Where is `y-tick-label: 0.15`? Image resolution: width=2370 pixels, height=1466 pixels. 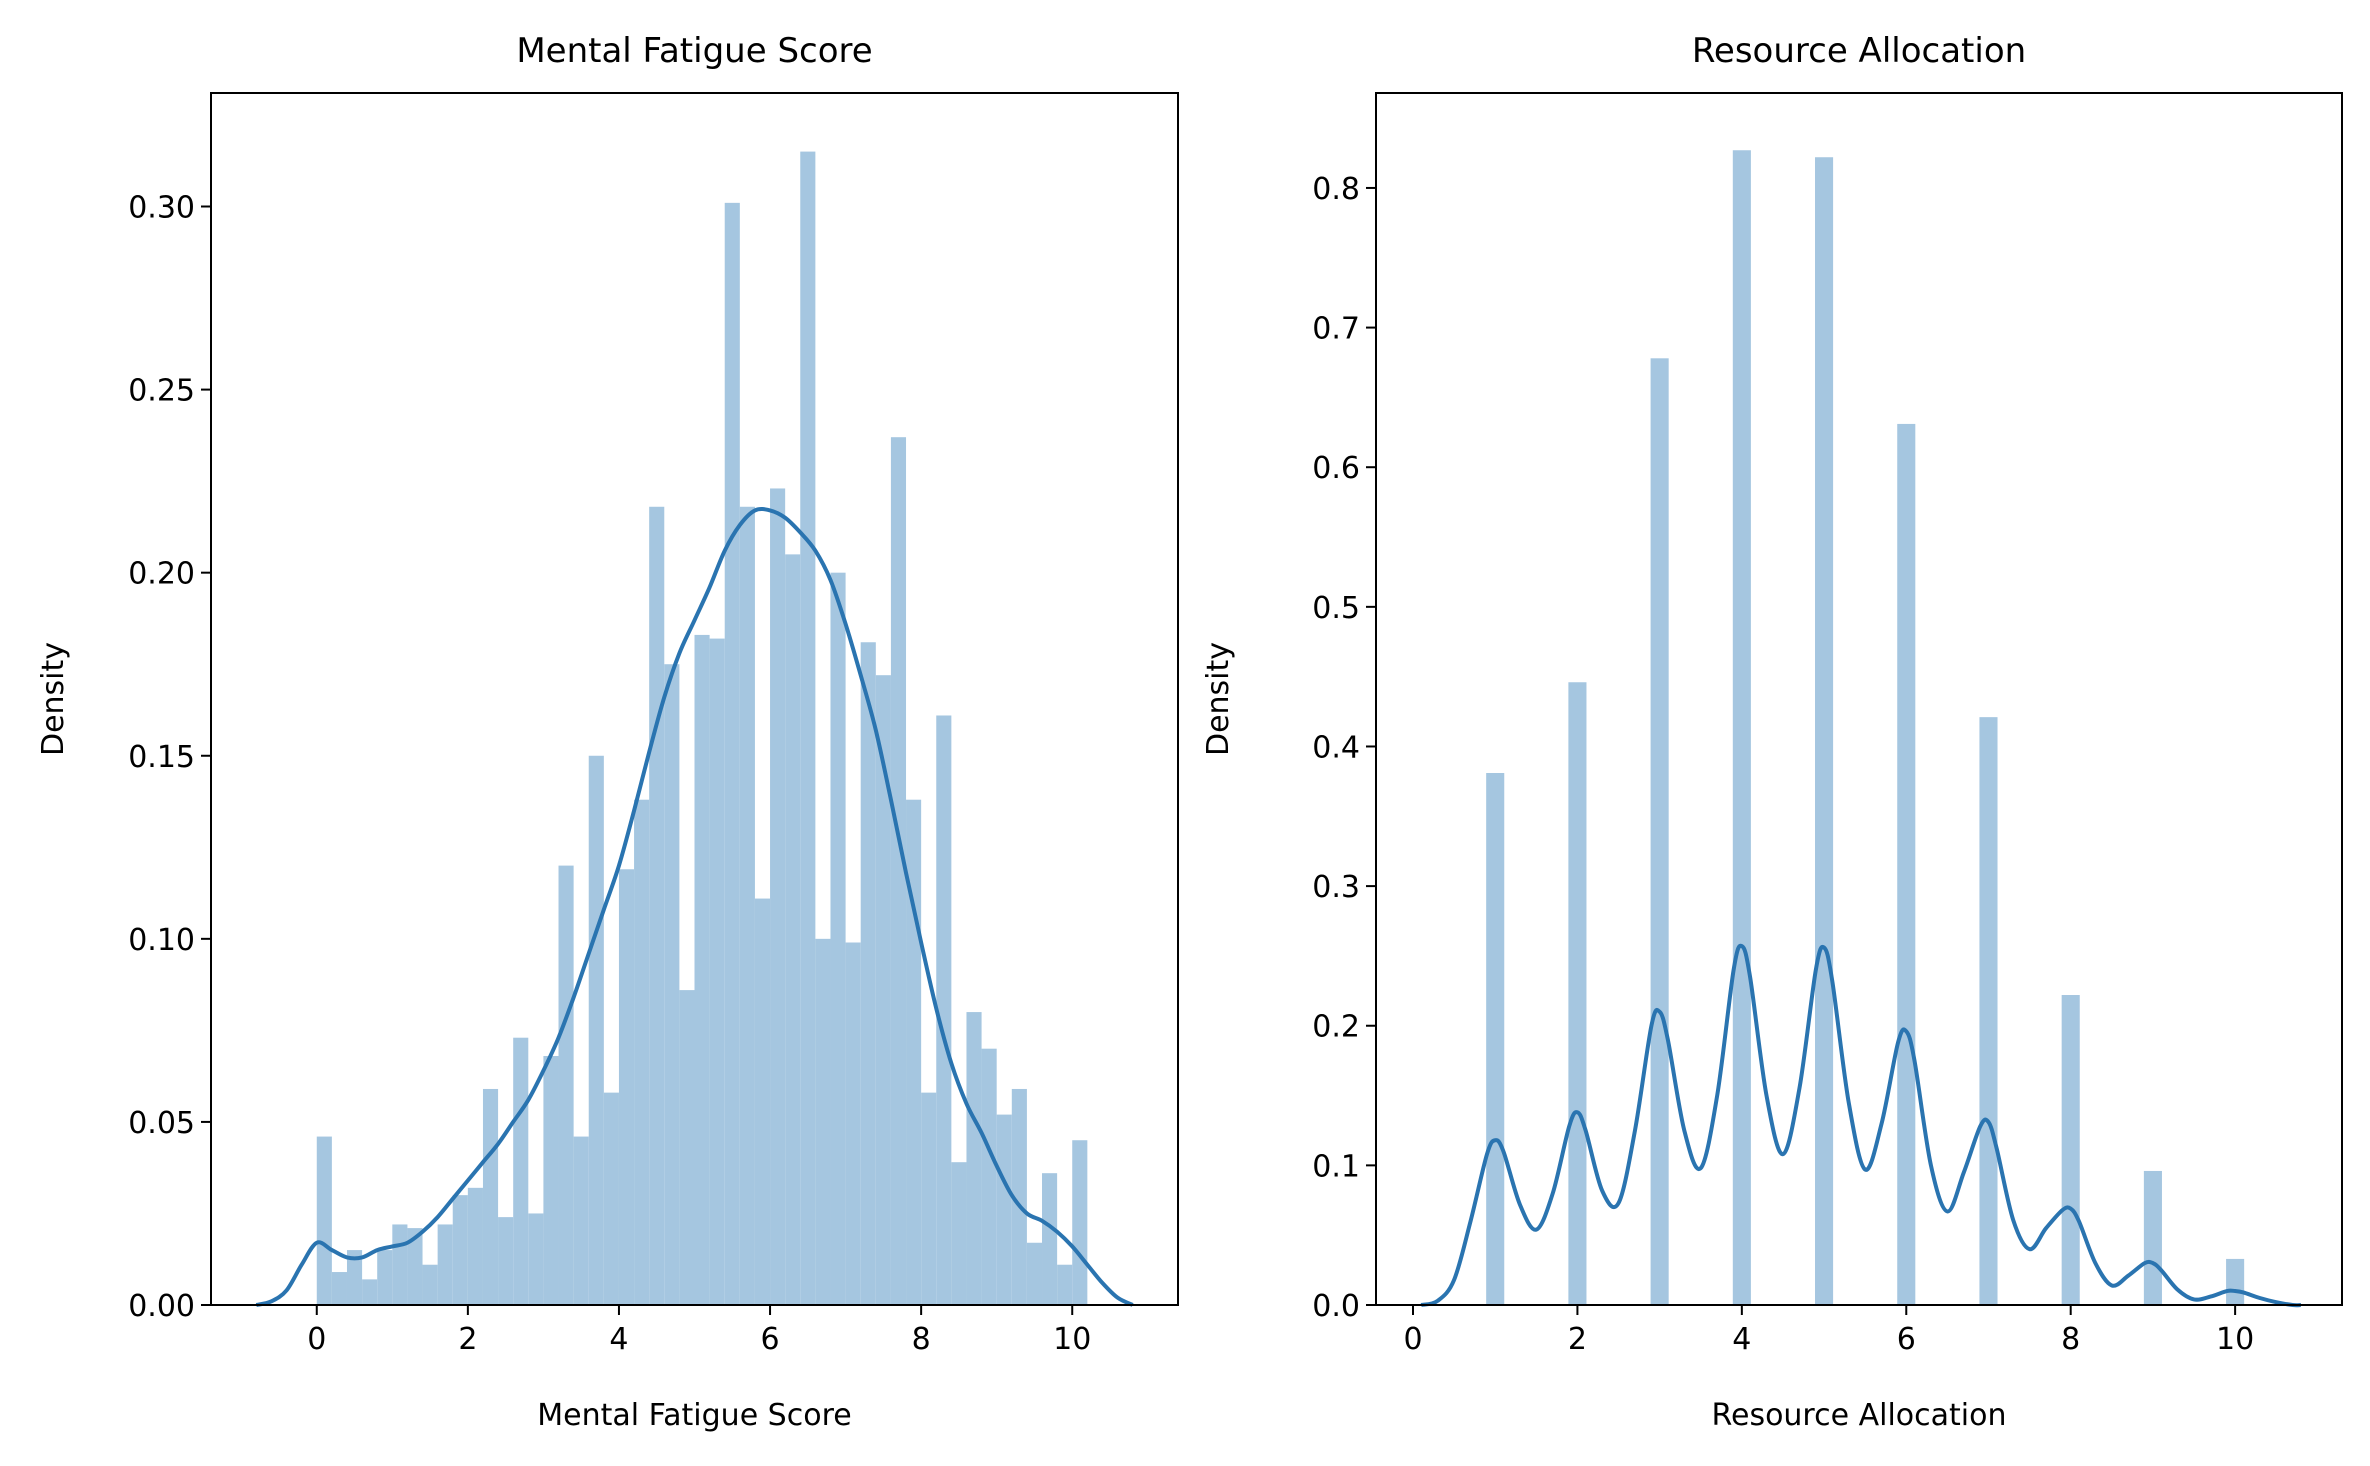 y-tick-label: 0.15 is located at coordinates (161, 757).